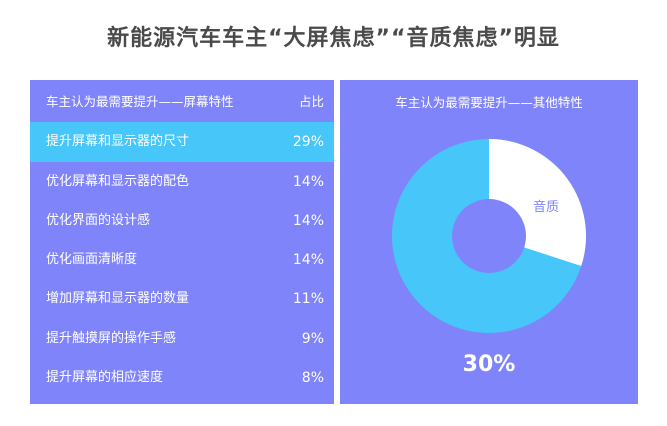 This screenshot has width=667, height=426. What do you see at coordinates (546, 207) in the screenshot?
I see `donut-slice-label: 音质` at bounding box center [546, 207].